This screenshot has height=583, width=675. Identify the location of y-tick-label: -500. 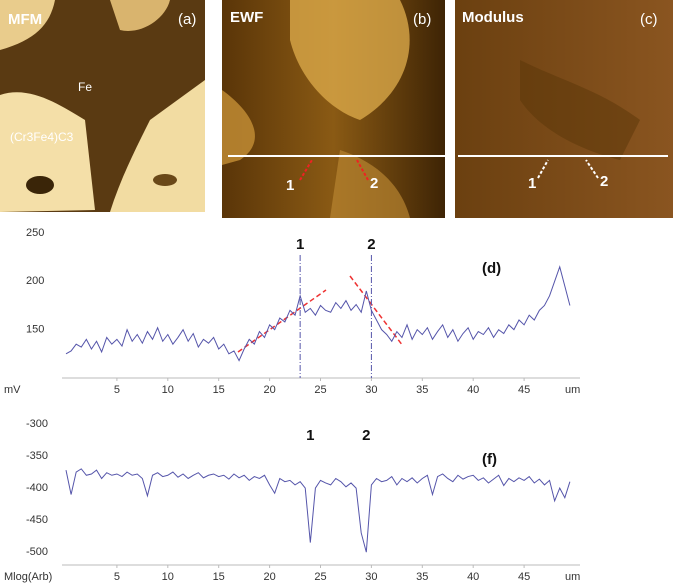
(37, 552).